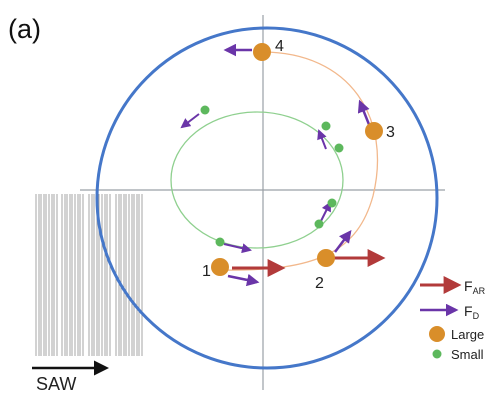 The width and height of the screenshot is (495, 397). I want to click on legend-far-label: FAR, so click(475, 287).